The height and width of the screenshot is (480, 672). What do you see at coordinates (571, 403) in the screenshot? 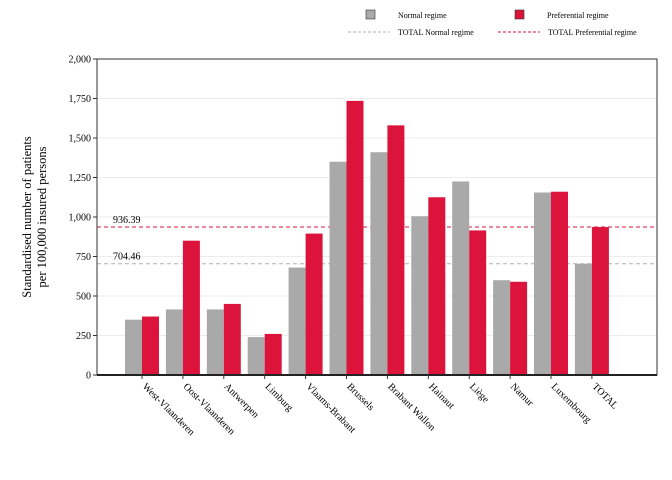
I see `x-tick-label: Luxembourg` at bounding box center [571, 403].